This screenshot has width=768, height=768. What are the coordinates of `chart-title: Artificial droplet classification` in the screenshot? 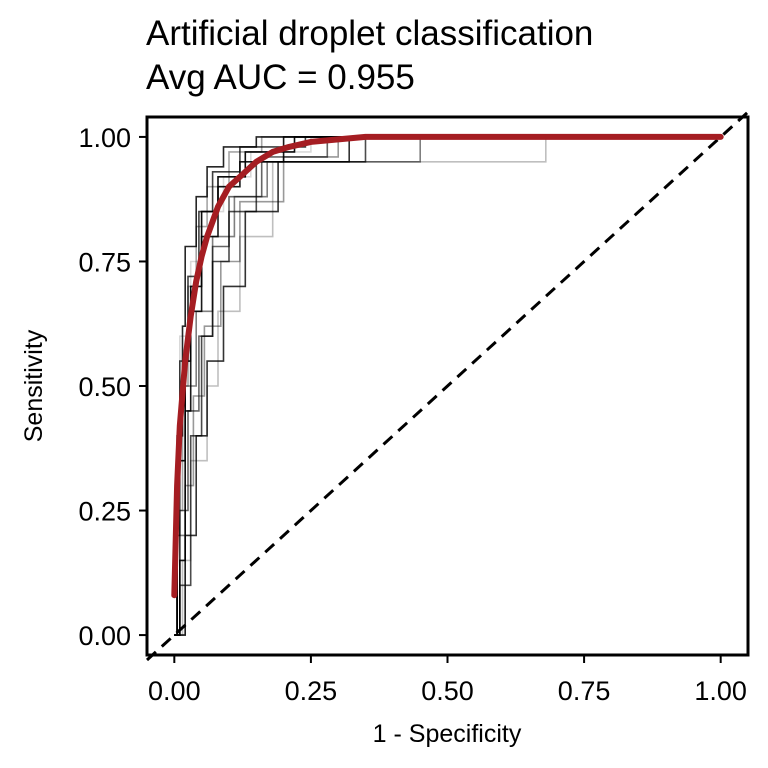 It's located at (370, 33).